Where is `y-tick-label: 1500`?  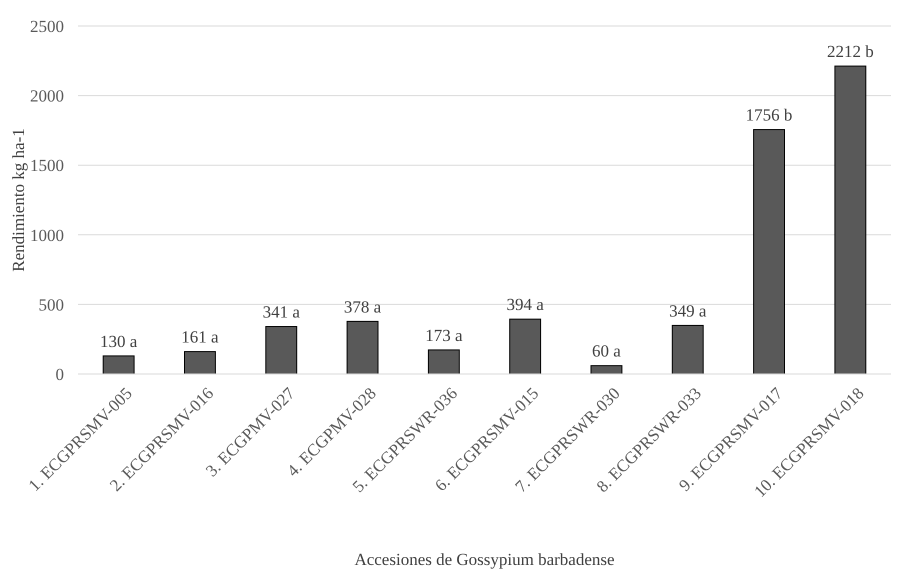 y-tick-label: 1500 is located at coordinates (47, 166).